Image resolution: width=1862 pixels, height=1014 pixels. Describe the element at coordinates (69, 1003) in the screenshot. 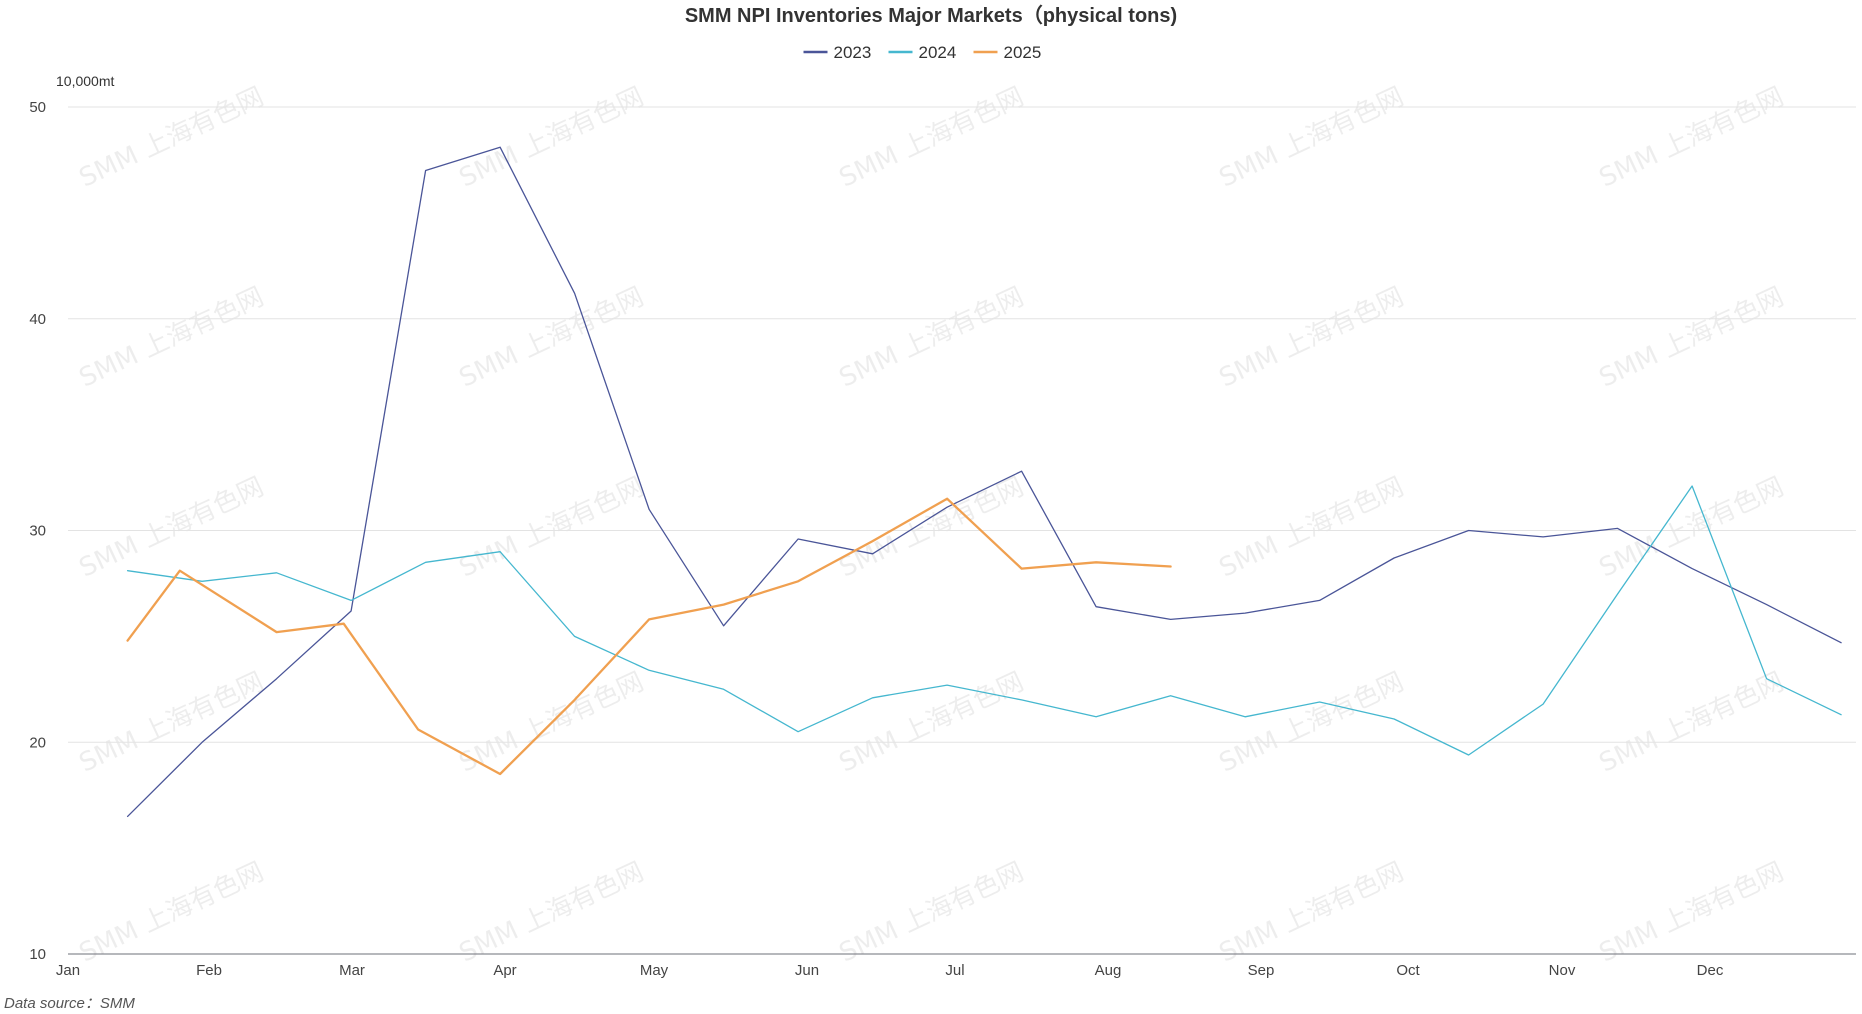

I see `data-source-note: Data source：SMM` at that location.